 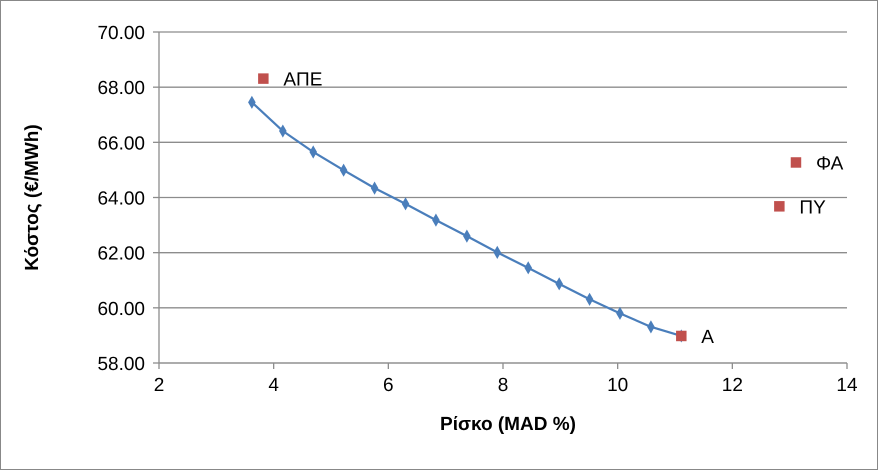 I want to click on y-tick-label: 60.00, so click(x=121, y=309).